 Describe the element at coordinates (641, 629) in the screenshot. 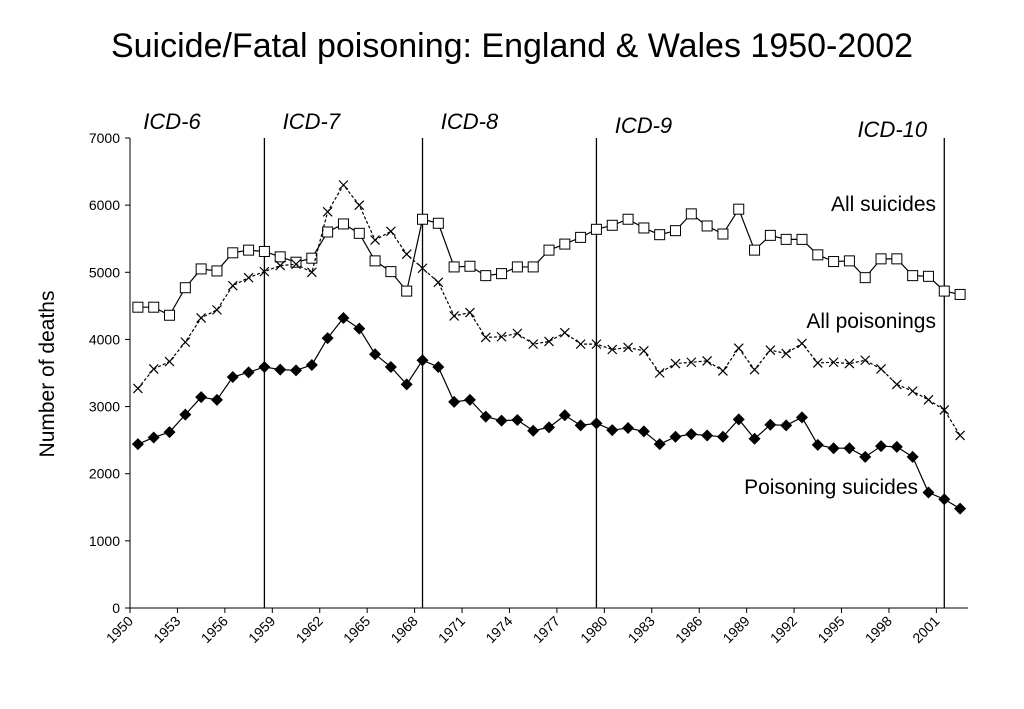

I see `x-tick-label: 1983` at that location.